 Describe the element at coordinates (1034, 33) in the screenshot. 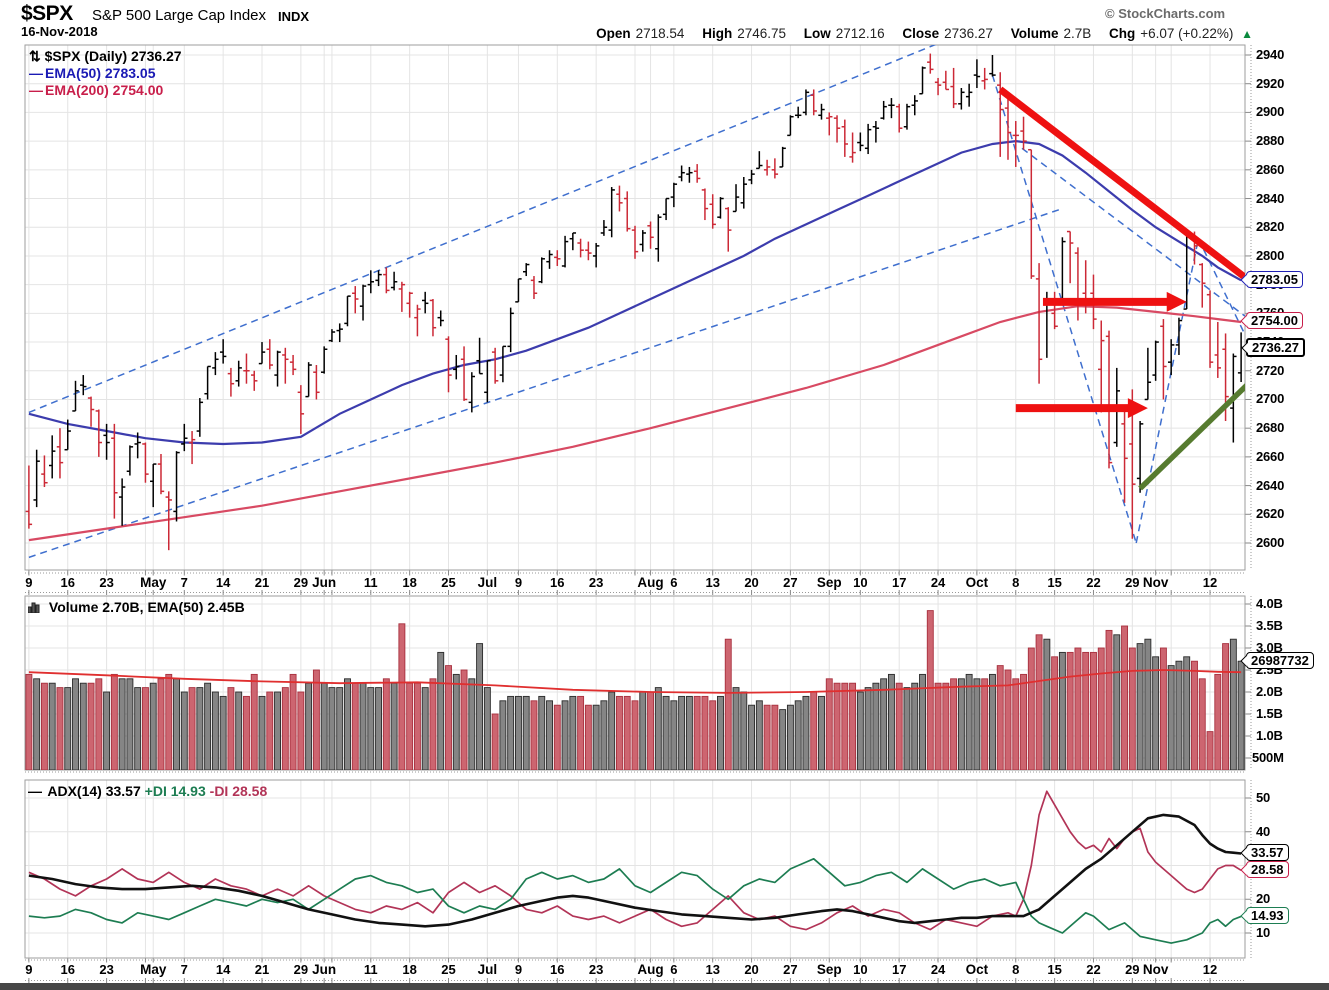

I see `volume-label: Volume` at that location.